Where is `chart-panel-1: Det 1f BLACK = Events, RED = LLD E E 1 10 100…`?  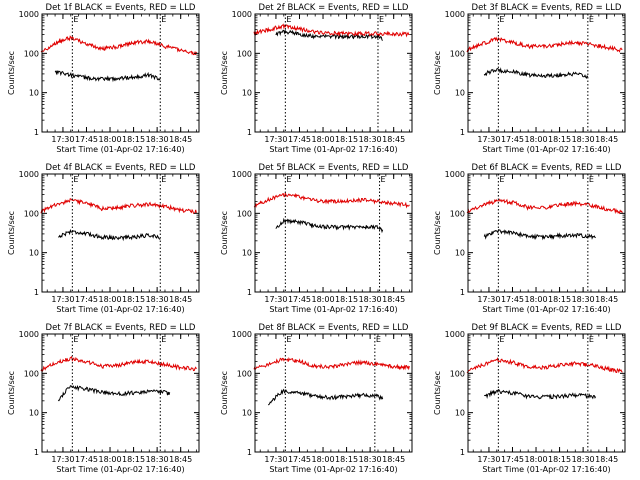
chart-panel-1: Det 1f BLACK = Events, RED = LLD E E 1 10 100… is located at coordinates (103, 78).